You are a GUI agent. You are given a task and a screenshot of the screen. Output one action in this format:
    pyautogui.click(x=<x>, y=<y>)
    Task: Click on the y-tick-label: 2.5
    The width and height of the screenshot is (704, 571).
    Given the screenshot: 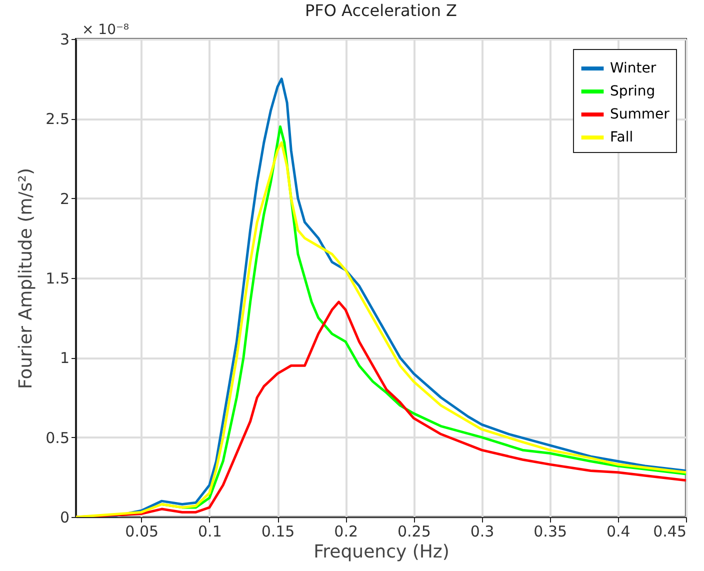 What is the action you would take?
    pyautogui.click(x=58, y=119)
    